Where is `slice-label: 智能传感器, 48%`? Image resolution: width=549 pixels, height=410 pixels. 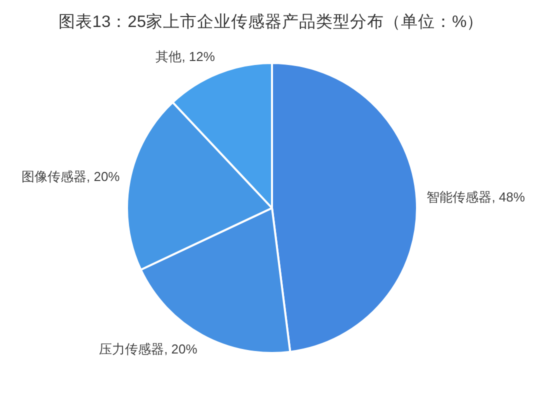 slice-label: 智能传感器, 48% is located at coordinates (476, 196).